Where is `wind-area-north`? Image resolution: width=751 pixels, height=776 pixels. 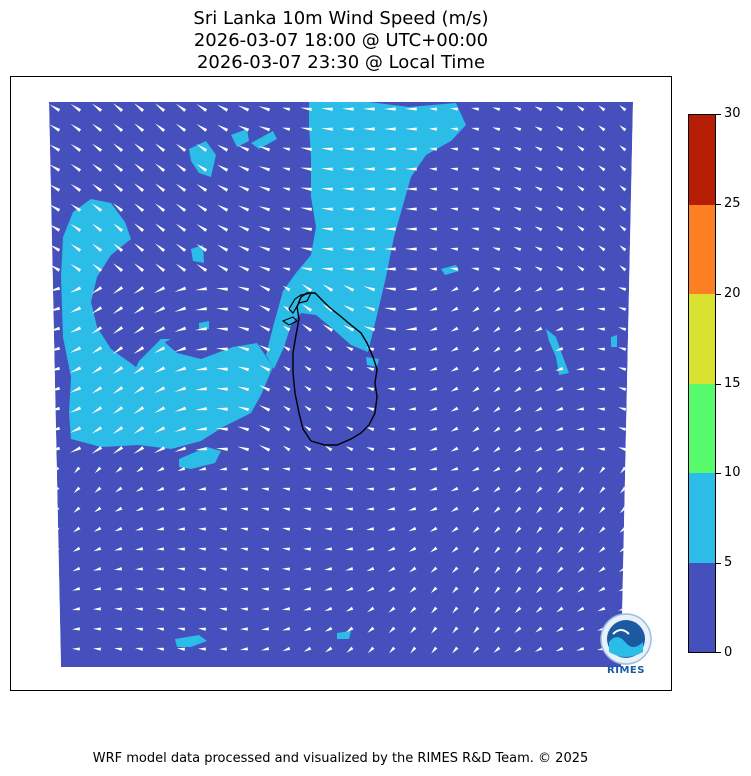 wind-area-north is located at coordinates (366, 235).